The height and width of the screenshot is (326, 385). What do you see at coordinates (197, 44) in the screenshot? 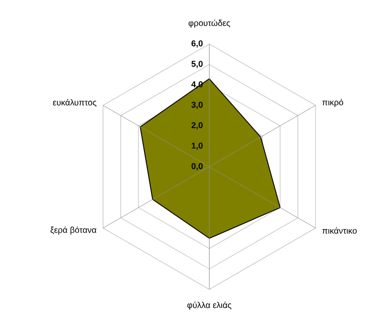
I see `y-tick-label: 6,0` at bounding box center [197, 44].